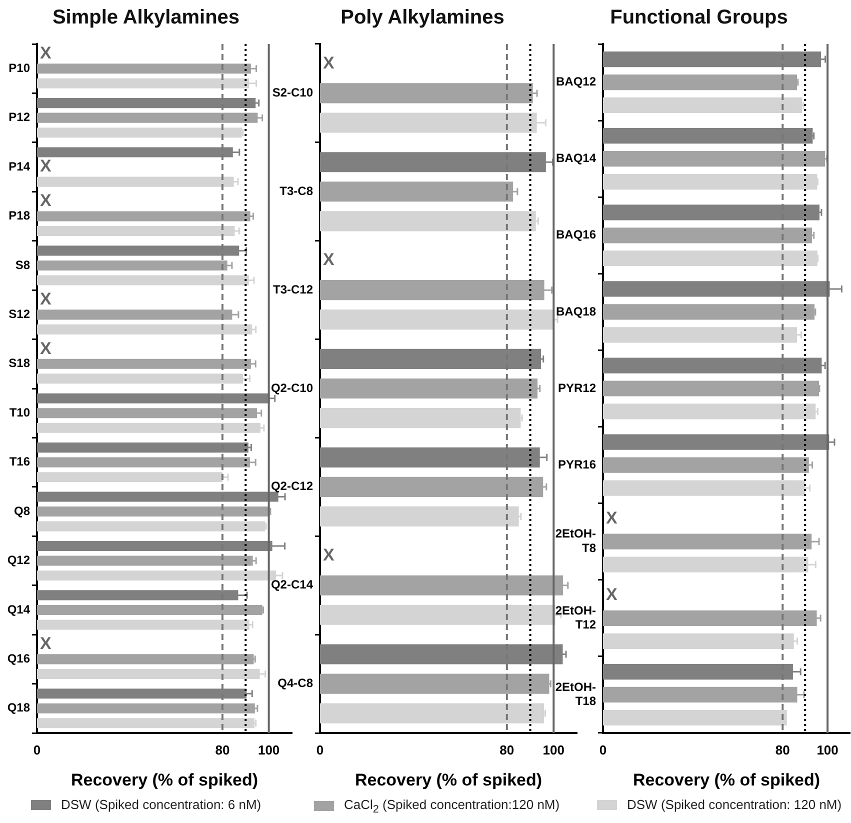 This screenshot has width=851, height=823. Describe the element at coordinates (452, 806) in the screenshot. I see `legend-label: CaCl$_{2}$ (Spiked concentration:120 nM)` at that location.